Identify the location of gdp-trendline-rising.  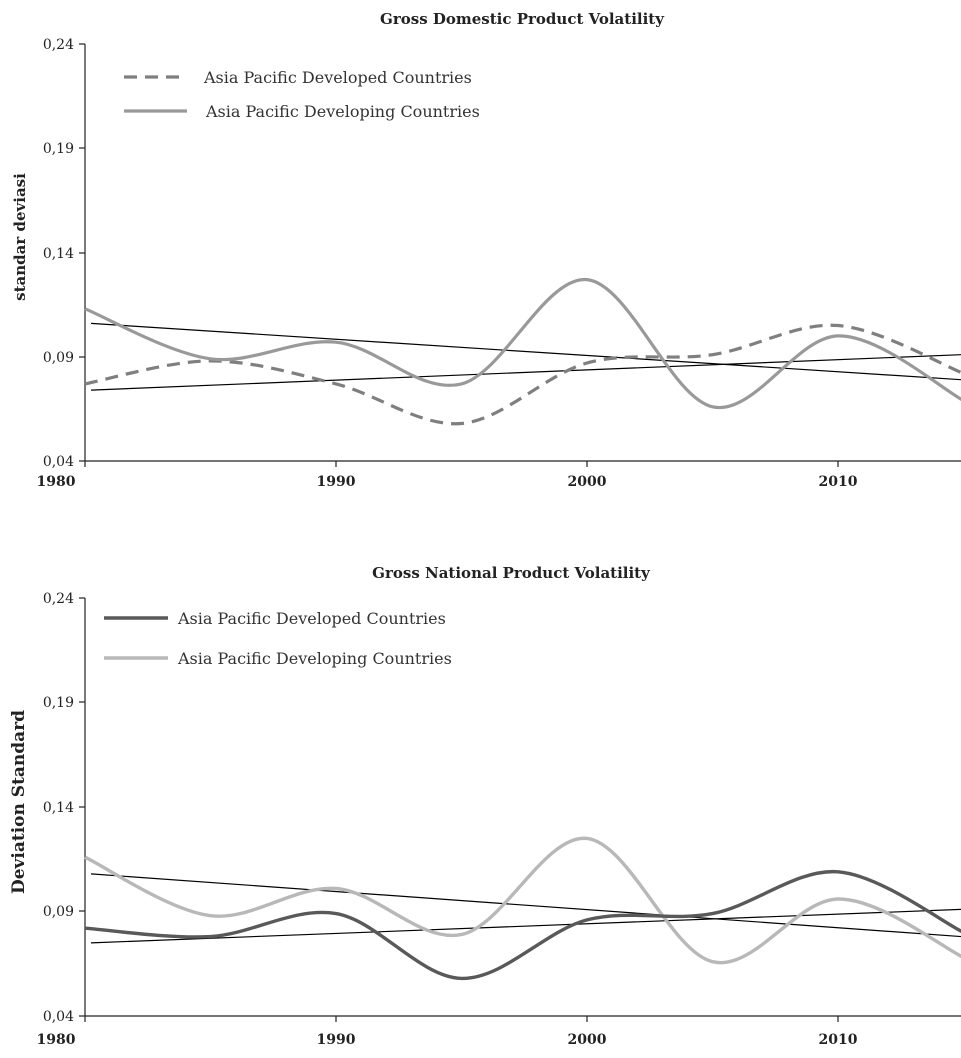
(525, 372).